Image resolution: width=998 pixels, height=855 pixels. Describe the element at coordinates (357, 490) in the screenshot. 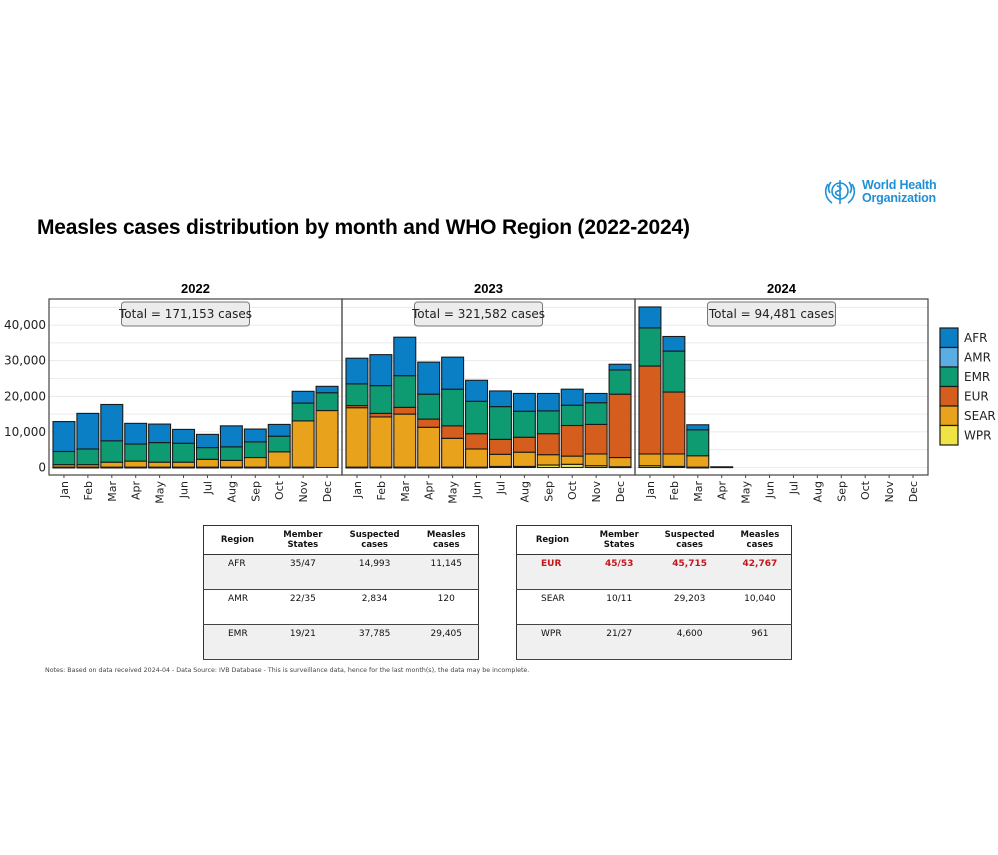

I see `x-tick-label: Jan` at that location.